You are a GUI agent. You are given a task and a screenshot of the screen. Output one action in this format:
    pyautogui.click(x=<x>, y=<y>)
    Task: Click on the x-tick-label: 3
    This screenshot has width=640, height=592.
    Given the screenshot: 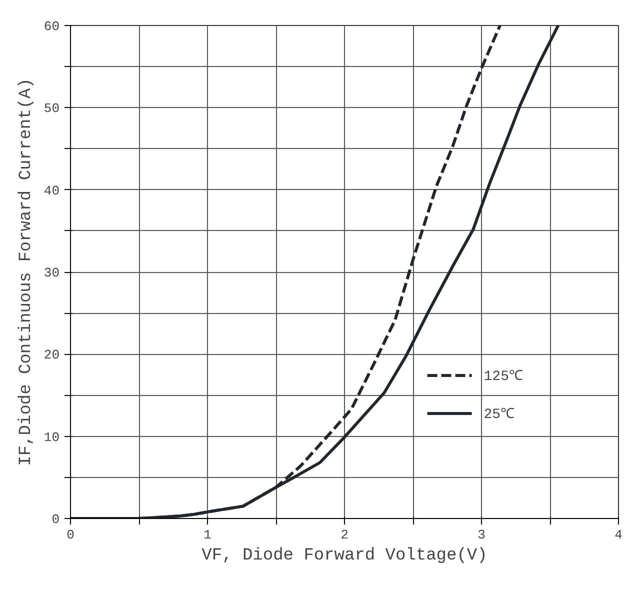 What is the action you would take?
    pyautogui.click(x=482, y=535)
    